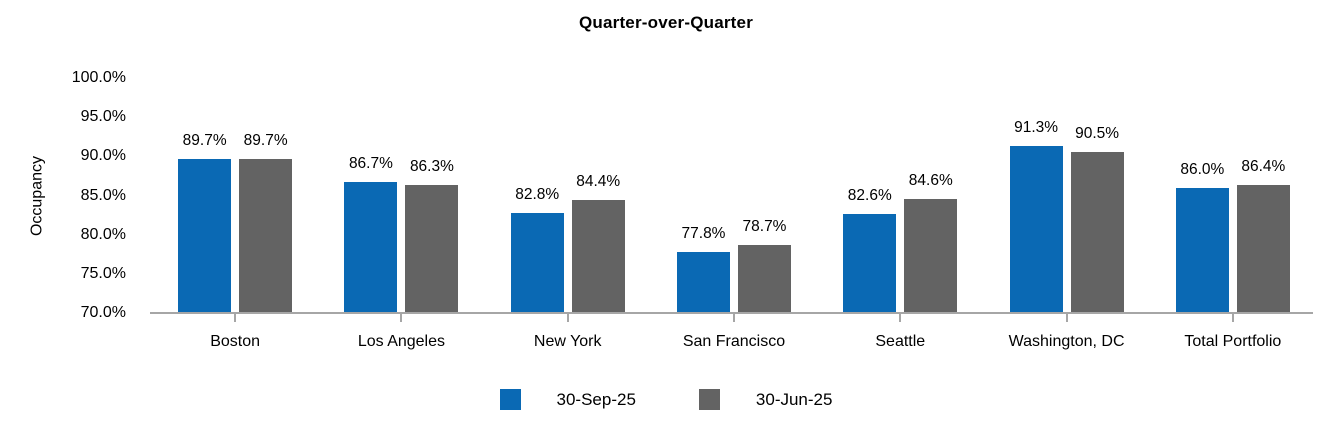 This screenshot has width=1332, height=440. I want to click on bar-30-jun-25-washington-dc, so click(1097, 232).